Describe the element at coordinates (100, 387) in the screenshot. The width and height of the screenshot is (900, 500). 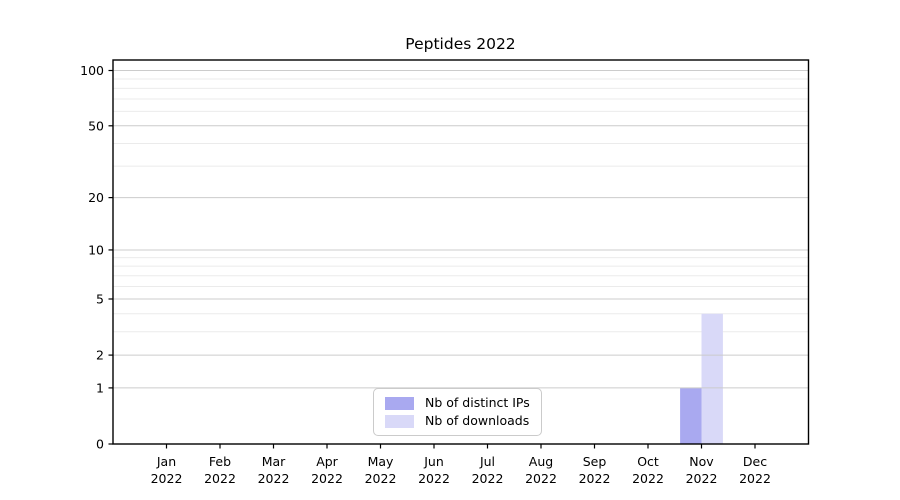
I see `y-tick-label: 1` at that location.